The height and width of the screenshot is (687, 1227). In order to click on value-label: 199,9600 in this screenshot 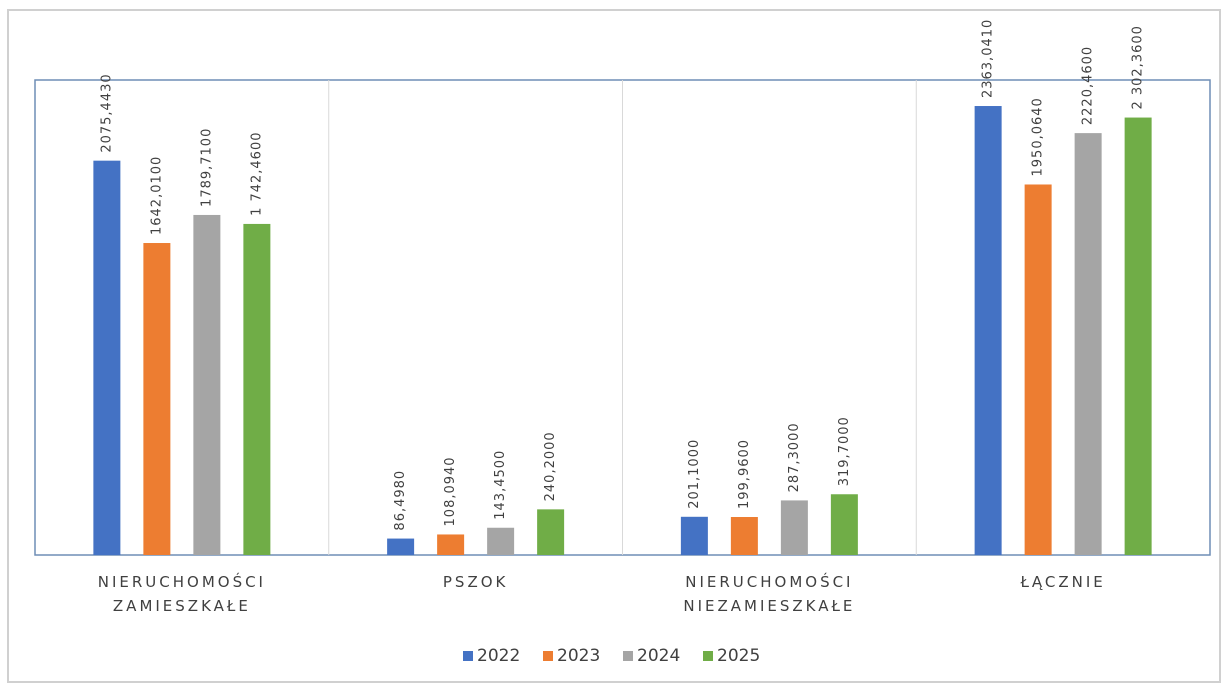, I will do `click(744, 474)`.